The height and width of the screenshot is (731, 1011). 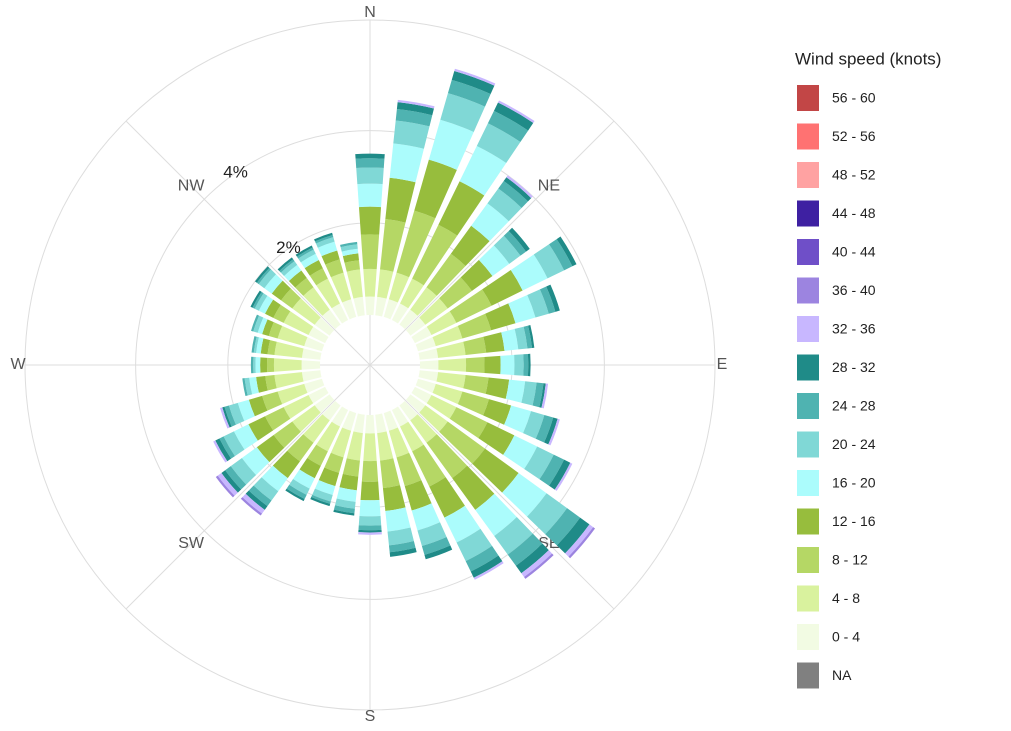 I want to click on direction-label: S, so click(x=370, y=716).